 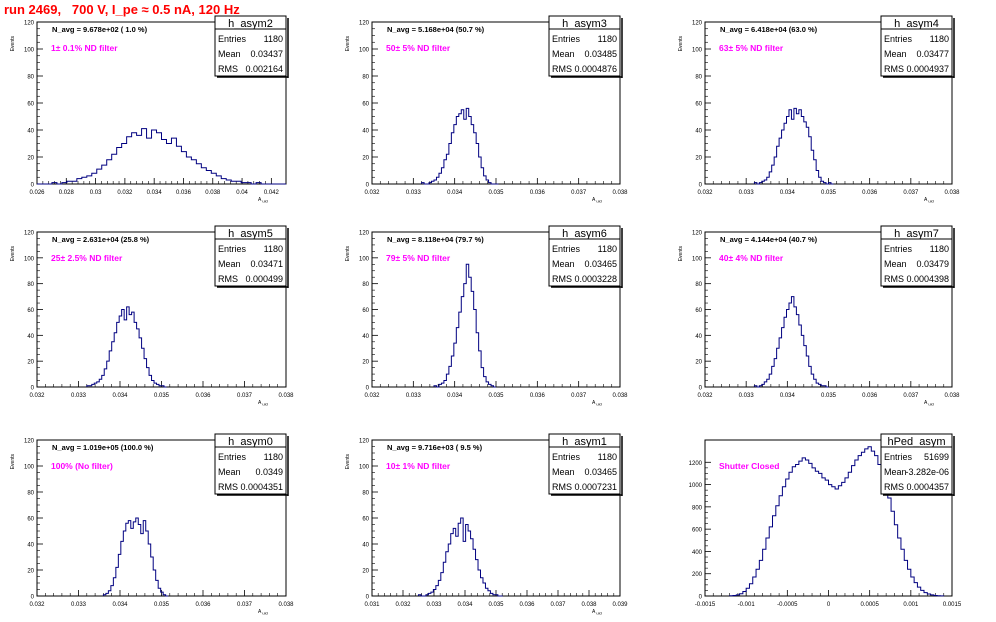 I want to click on x-tick-label: 0.037, so click(x=558, y=605).